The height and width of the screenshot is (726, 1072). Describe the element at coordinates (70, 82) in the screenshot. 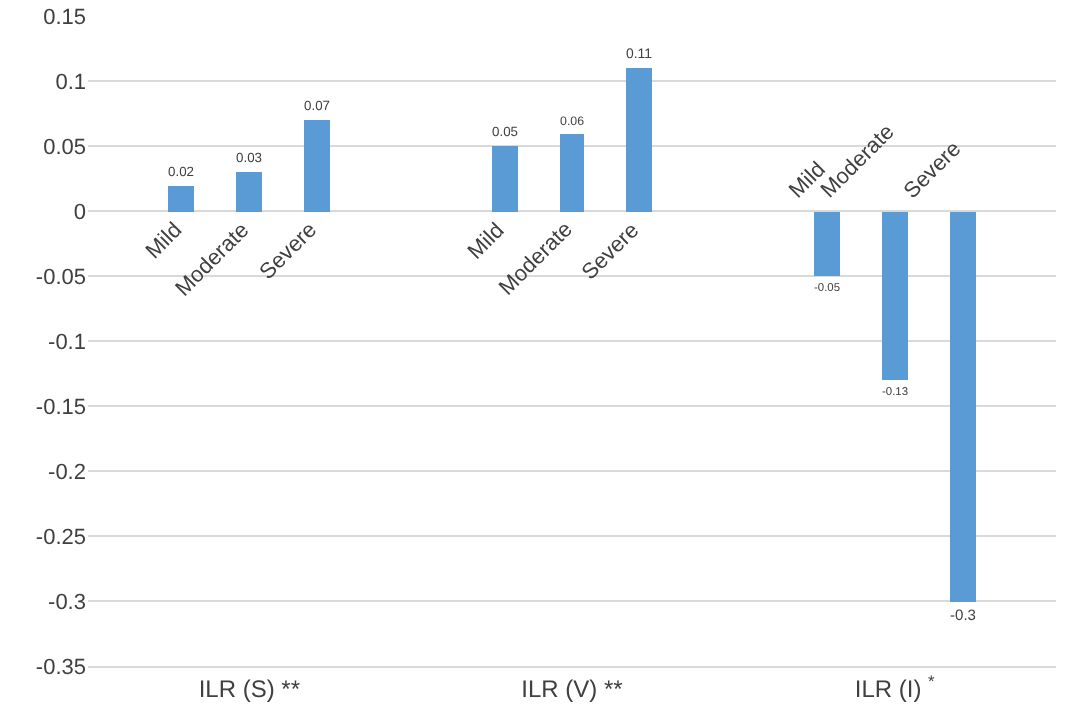

I see `y-tick-label: 0.1` at that location.